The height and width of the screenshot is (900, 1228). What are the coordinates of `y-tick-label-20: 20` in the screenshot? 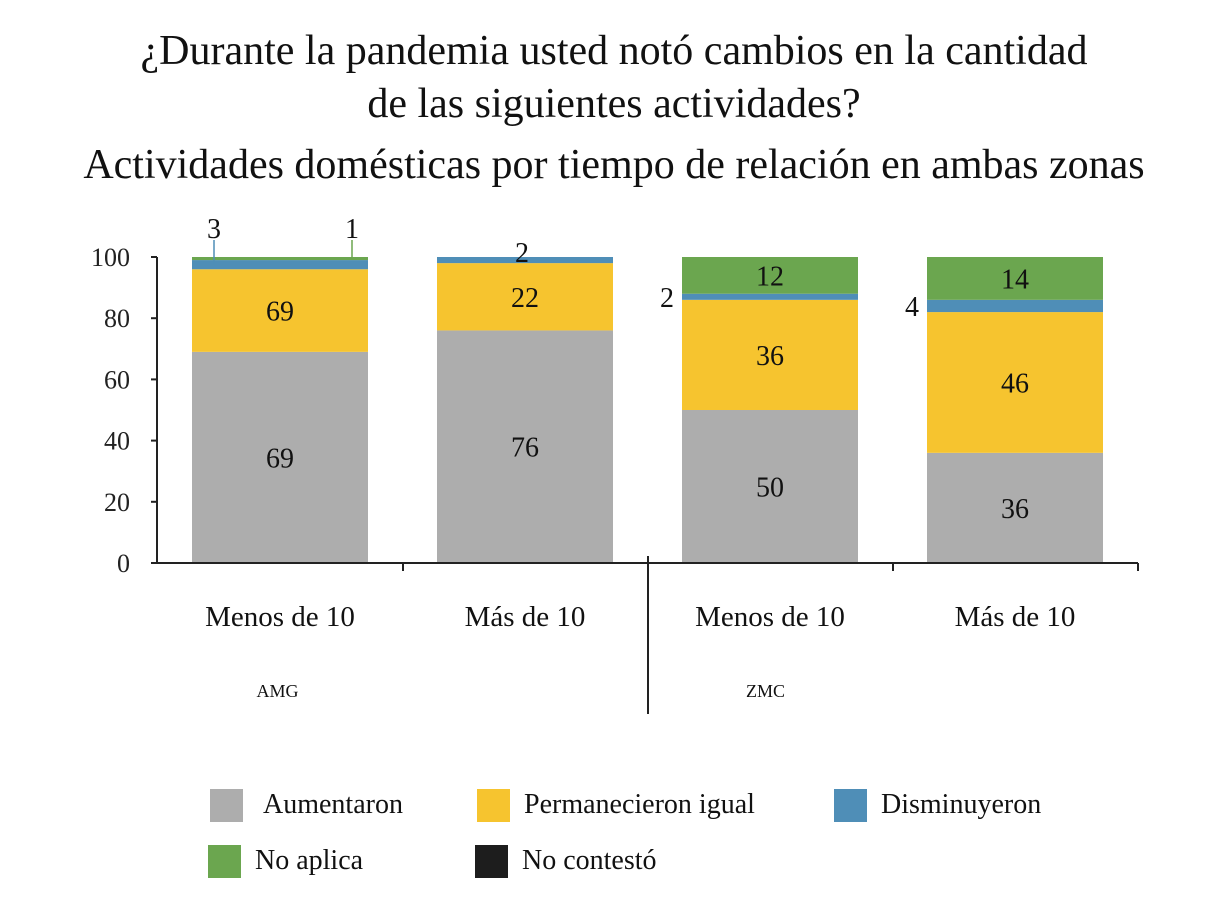 It's located at (117, 502).